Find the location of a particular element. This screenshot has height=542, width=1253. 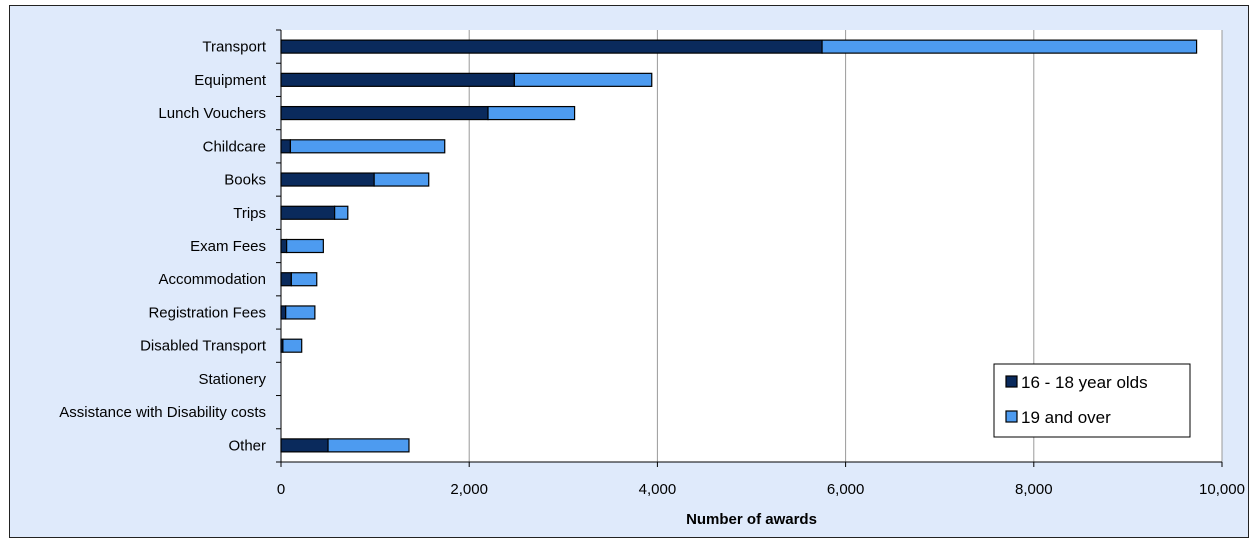

legend-label: 16 - 18 year olds is located at coordinates (1084, 382).